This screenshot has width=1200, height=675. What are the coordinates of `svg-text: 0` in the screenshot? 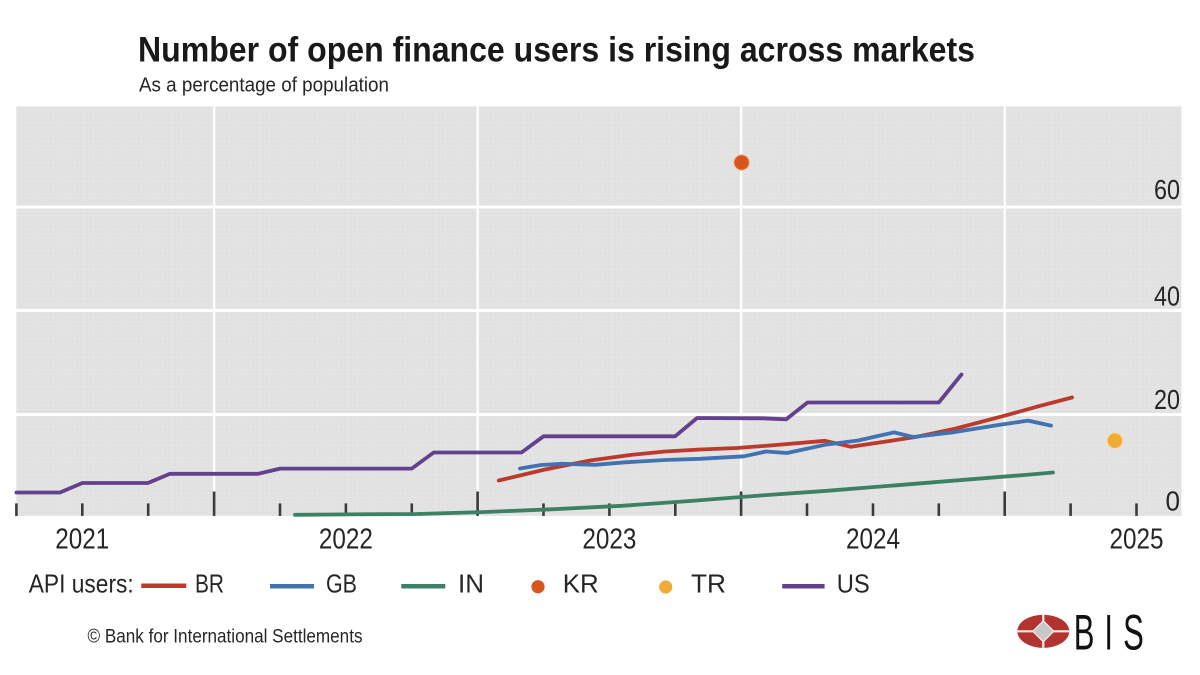 It's located at (1173, 501).